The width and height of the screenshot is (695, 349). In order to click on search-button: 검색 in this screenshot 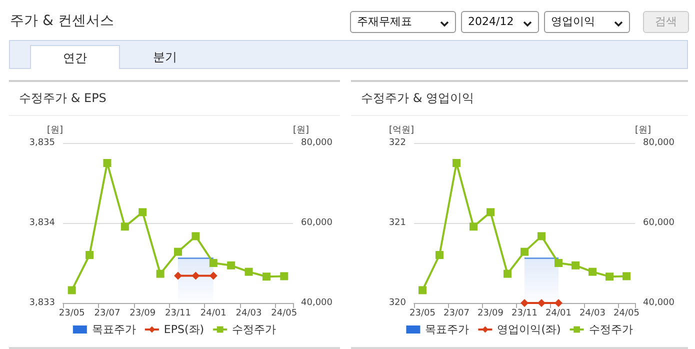, I will do `click(666, 22)`.